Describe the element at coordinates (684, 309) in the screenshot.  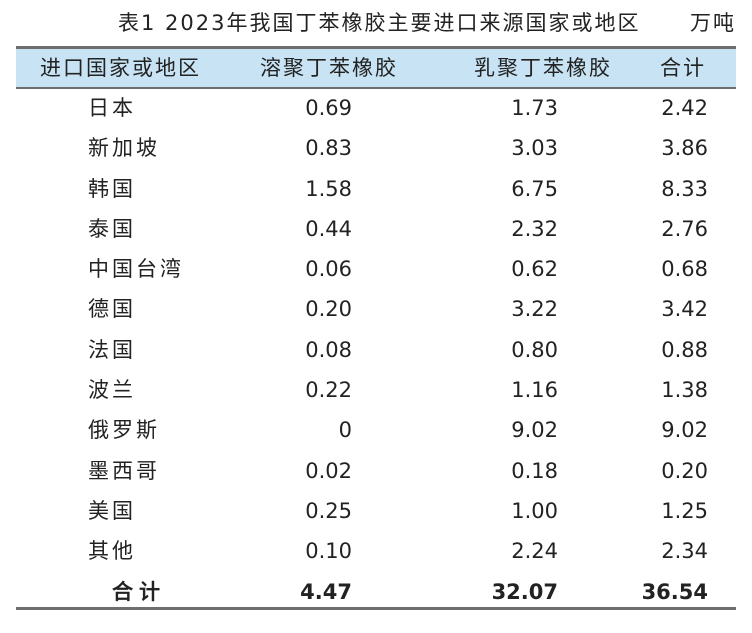
I see `cell-total: 3.42` at that location.